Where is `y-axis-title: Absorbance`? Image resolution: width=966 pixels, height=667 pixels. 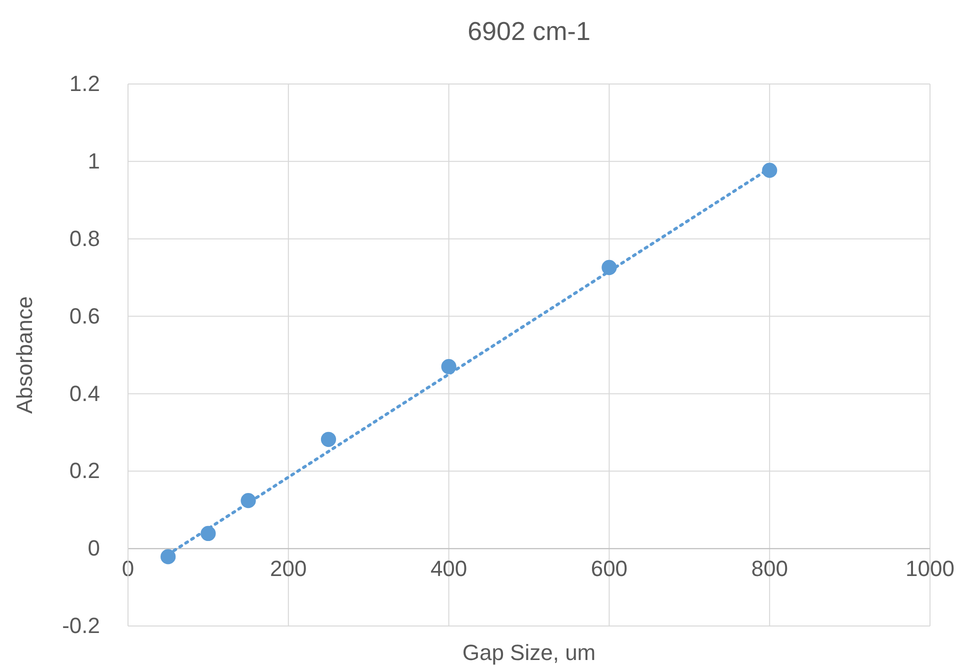 y-axis-title: Absorbance is located at coordinates (24, 355).